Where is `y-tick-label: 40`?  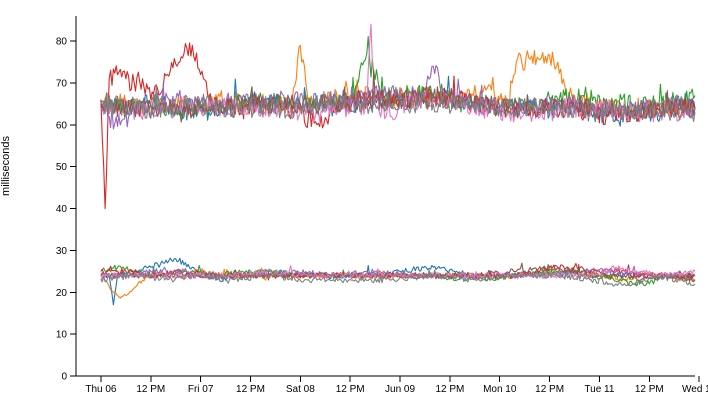
y-tick-label: 40 is located at coordinates (62, 209).